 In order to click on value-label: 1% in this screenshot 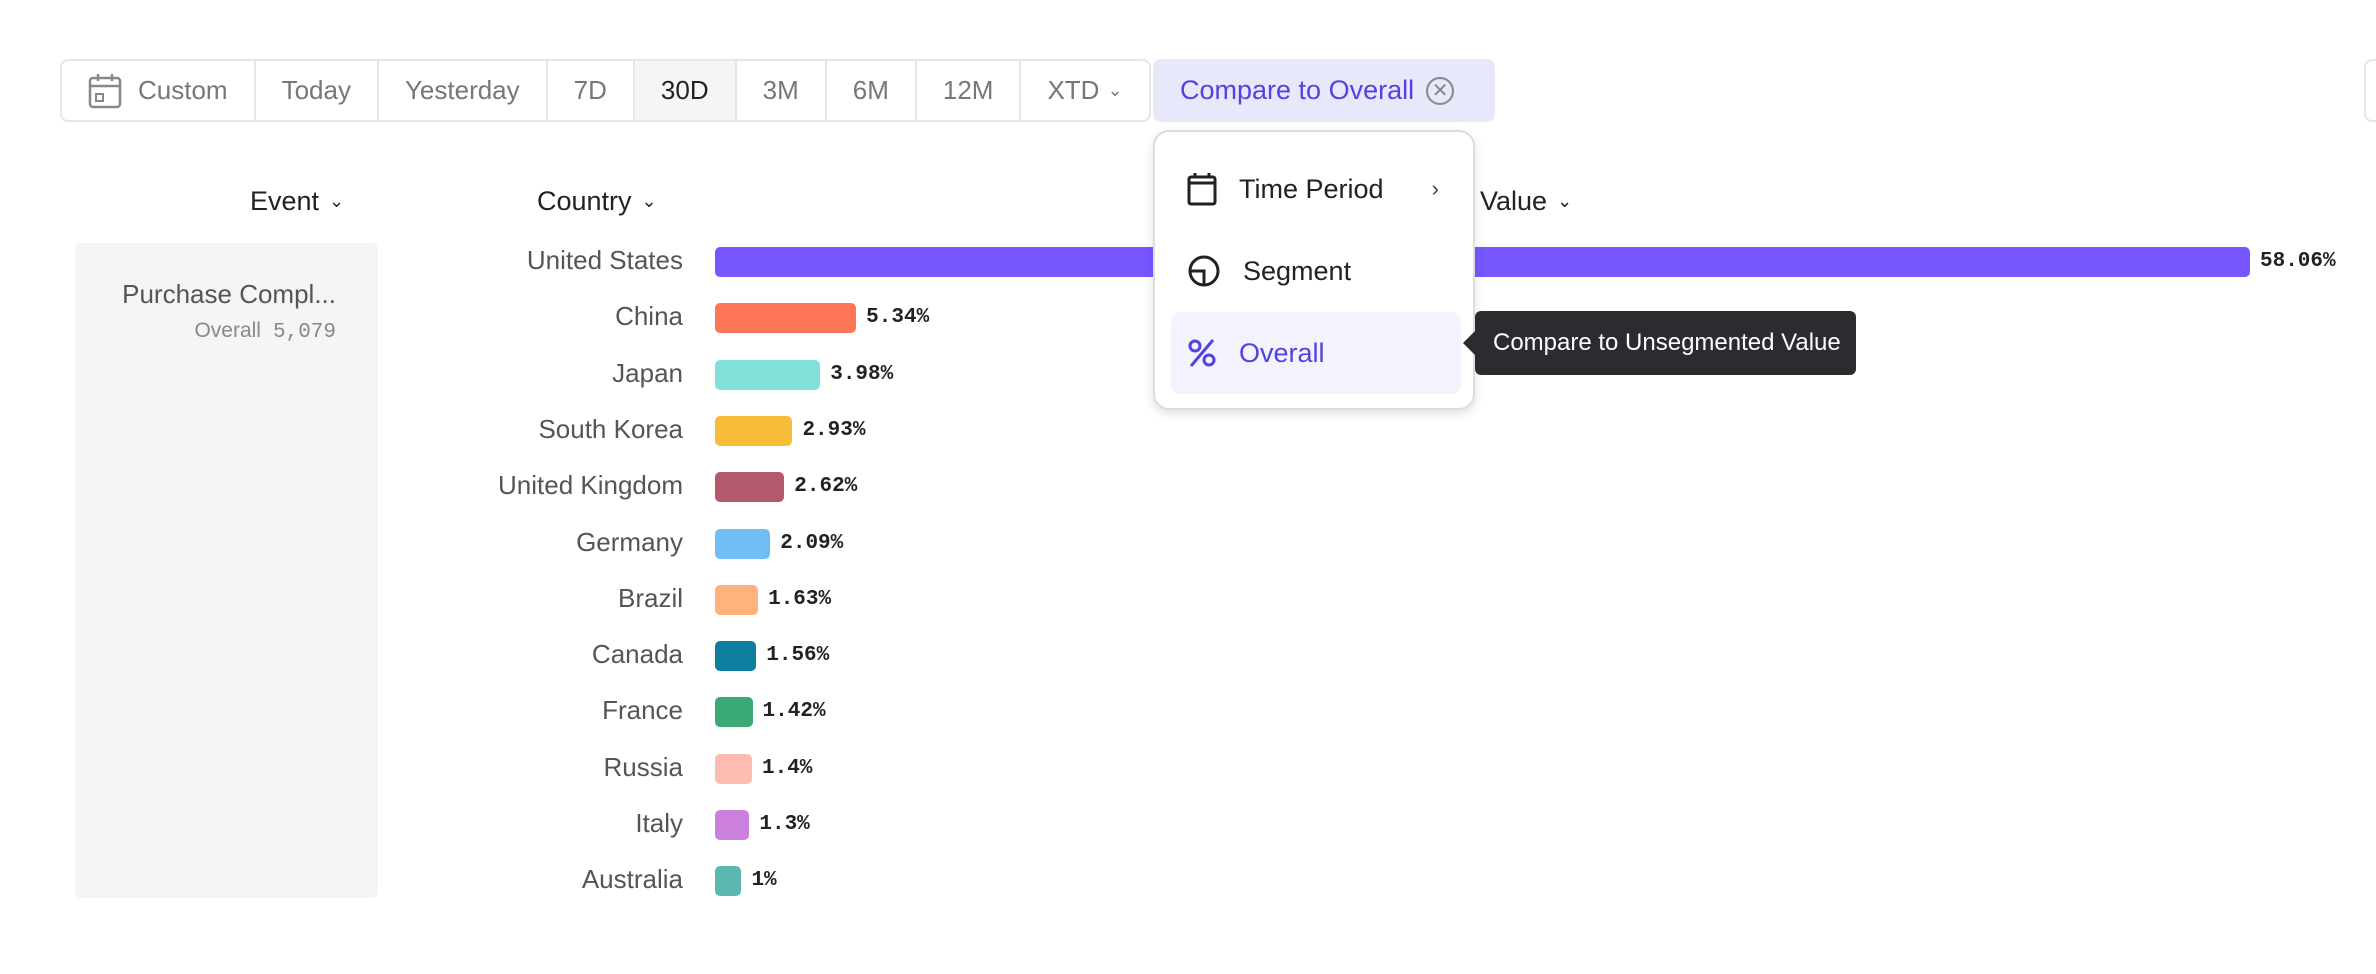, I will do `click(764, 881)`.